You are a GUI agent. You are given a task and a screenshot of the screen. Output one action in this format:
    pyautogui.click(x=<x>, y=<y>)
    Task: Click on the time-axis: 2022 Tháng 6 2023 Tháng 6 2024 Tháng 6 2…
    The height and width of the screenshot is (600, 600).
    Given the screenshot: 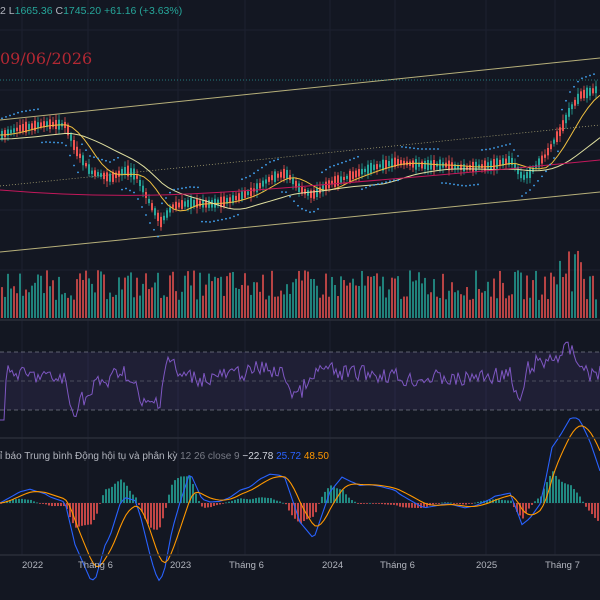 What is the action you would take?
    pyautogui.click(x=300, y=565)
    